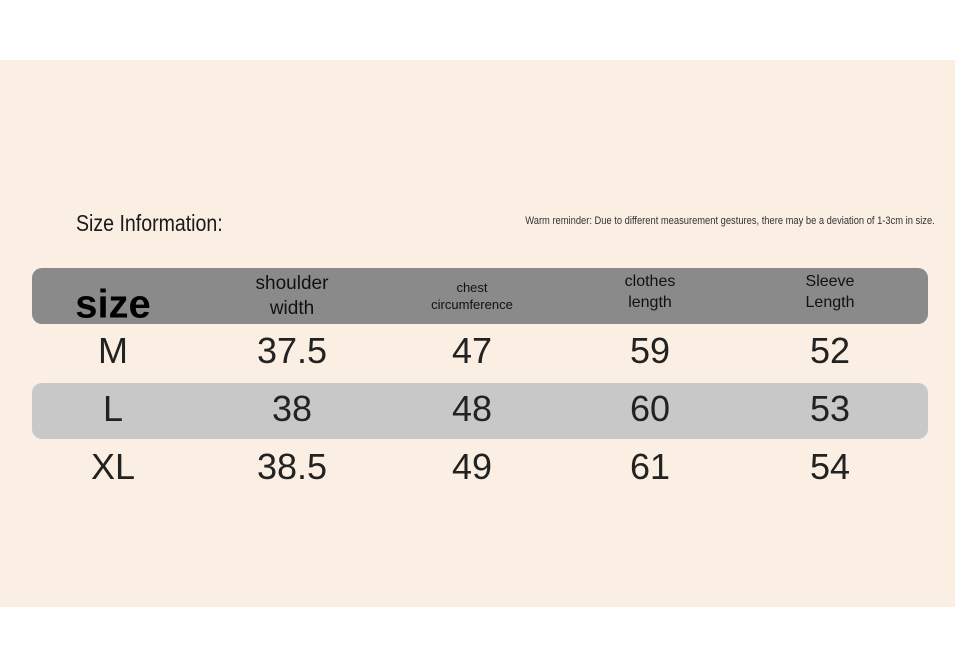 The height and width of the screenshot is (669, 955). Describe the element at coordinates (292, 408) in the screenshot. I see `table-cell: 38` at that location.